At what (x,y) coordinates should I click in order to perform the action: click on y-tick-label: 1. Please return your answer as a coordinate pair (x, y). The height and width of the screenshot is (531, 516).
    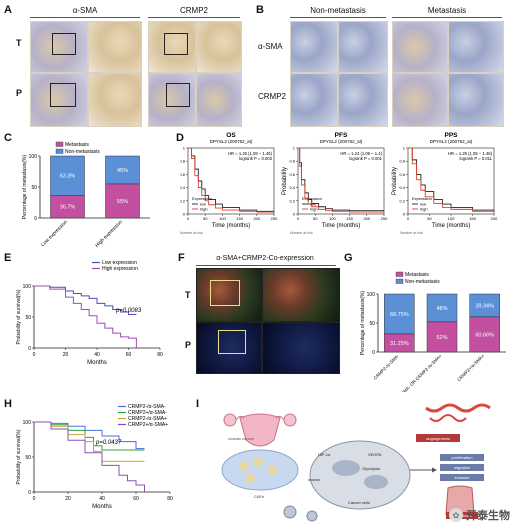
    Looking at the image, I should click on (404, 148).